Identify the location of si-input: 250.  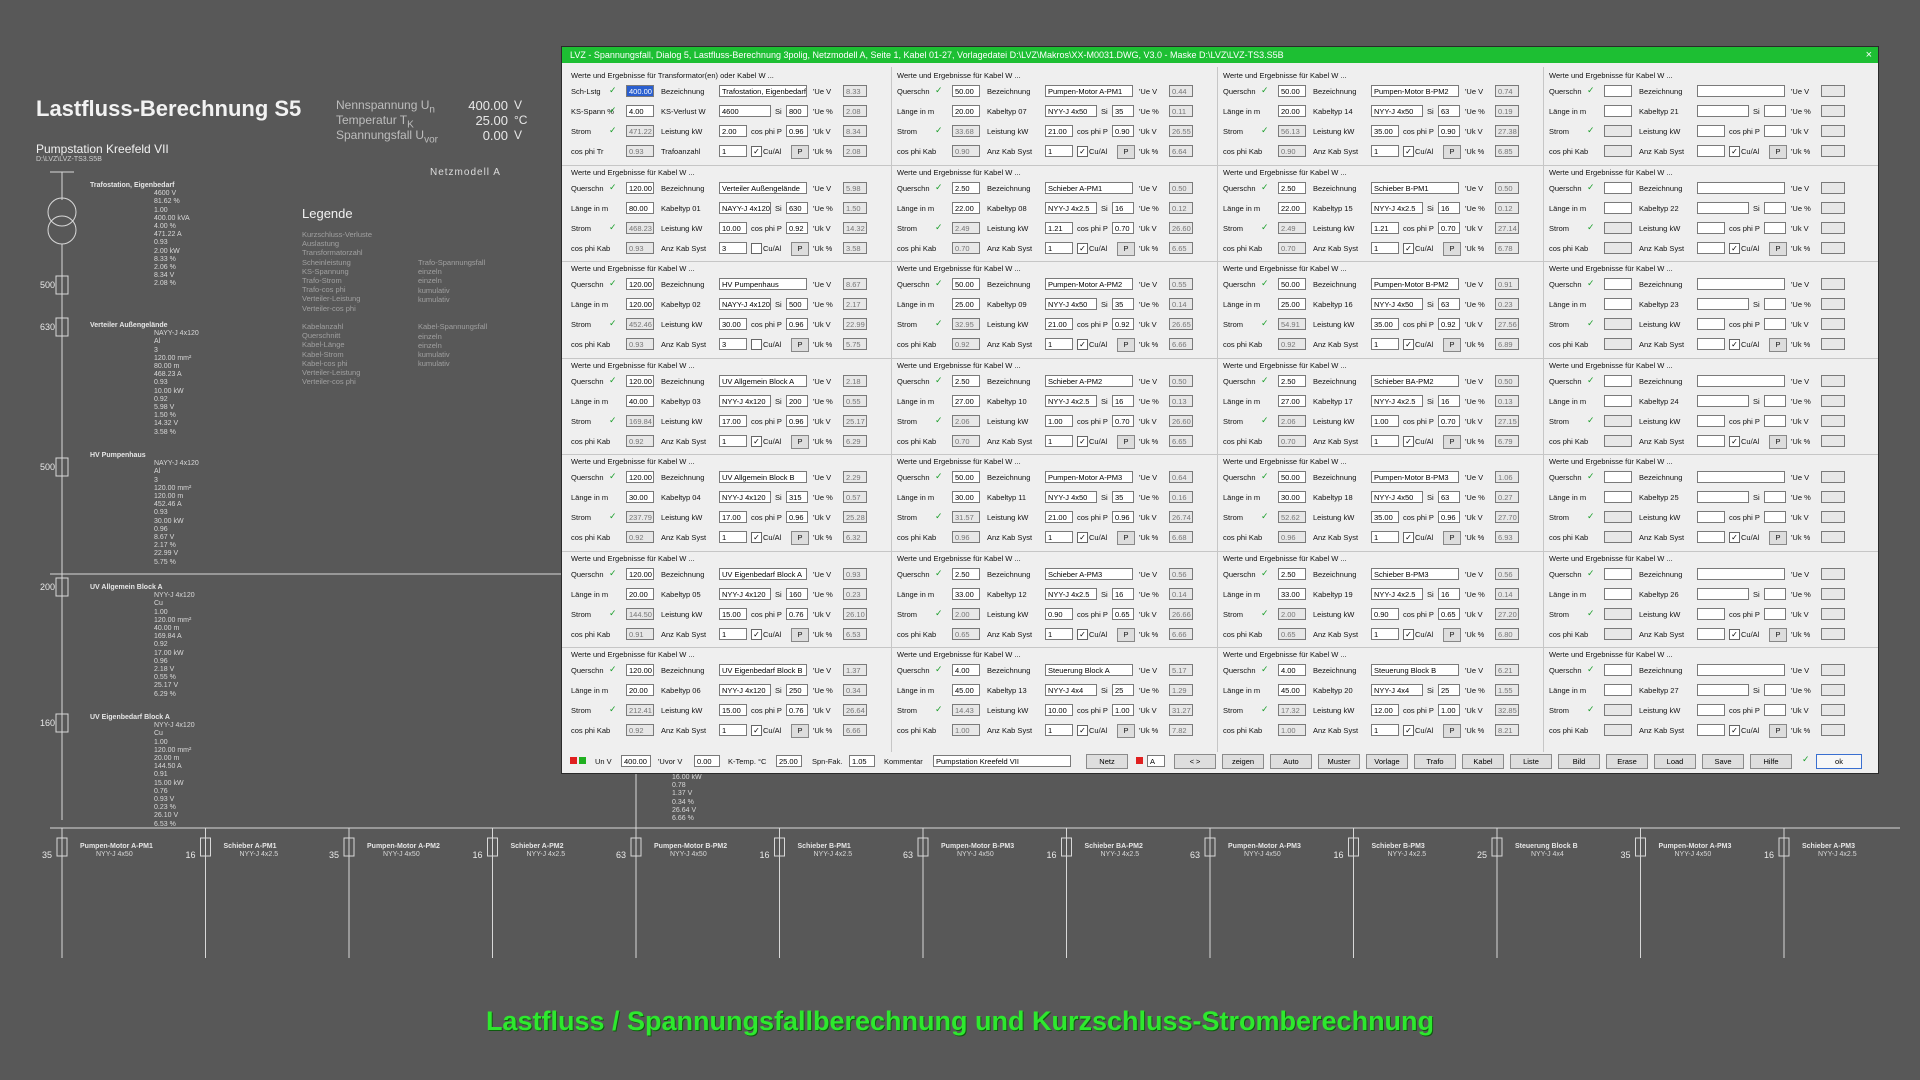
(797, 690).